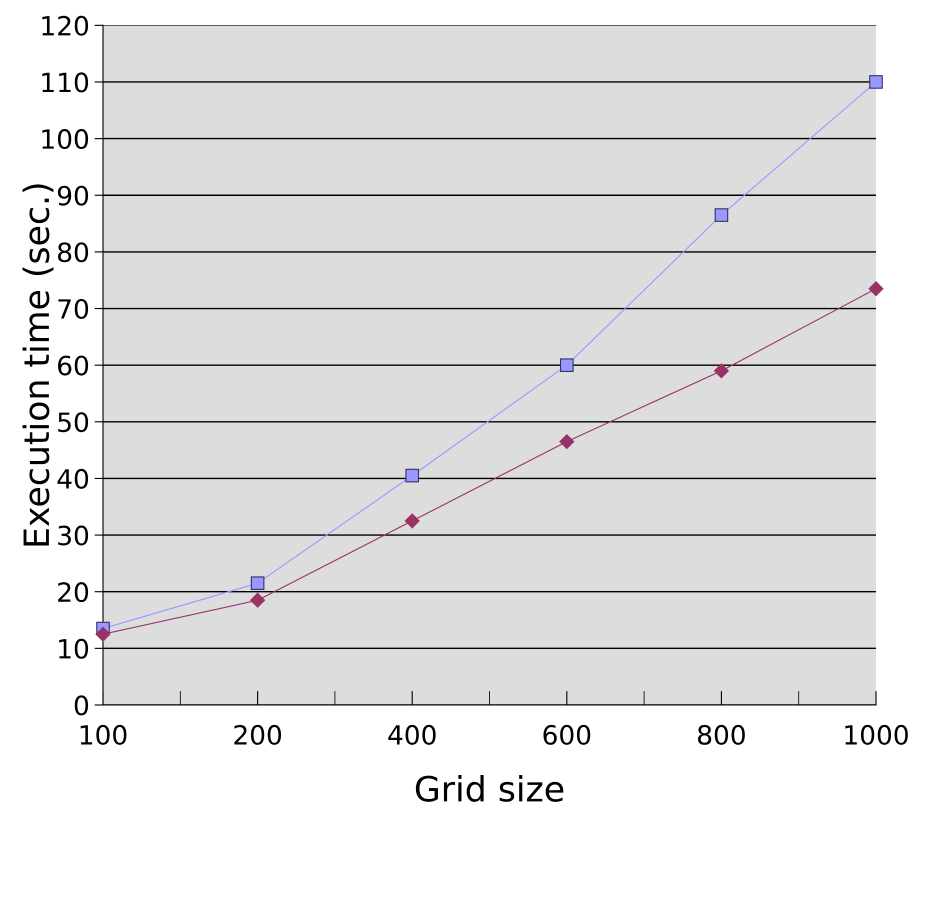 The width and height of the screenshot is (945, 905). Describe the element at coordinates (65, 139) in the screenshot. I see `y-tick-label: 100` at that location.